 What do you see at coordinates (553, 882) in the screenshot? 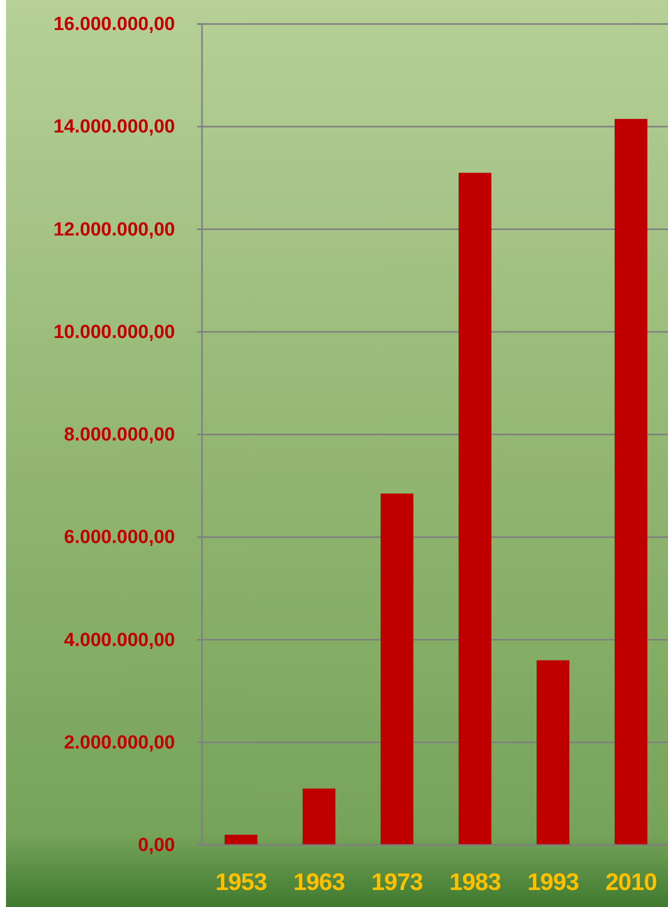
I see `x-tick-label: 1993` at bounding box center [553, 882].